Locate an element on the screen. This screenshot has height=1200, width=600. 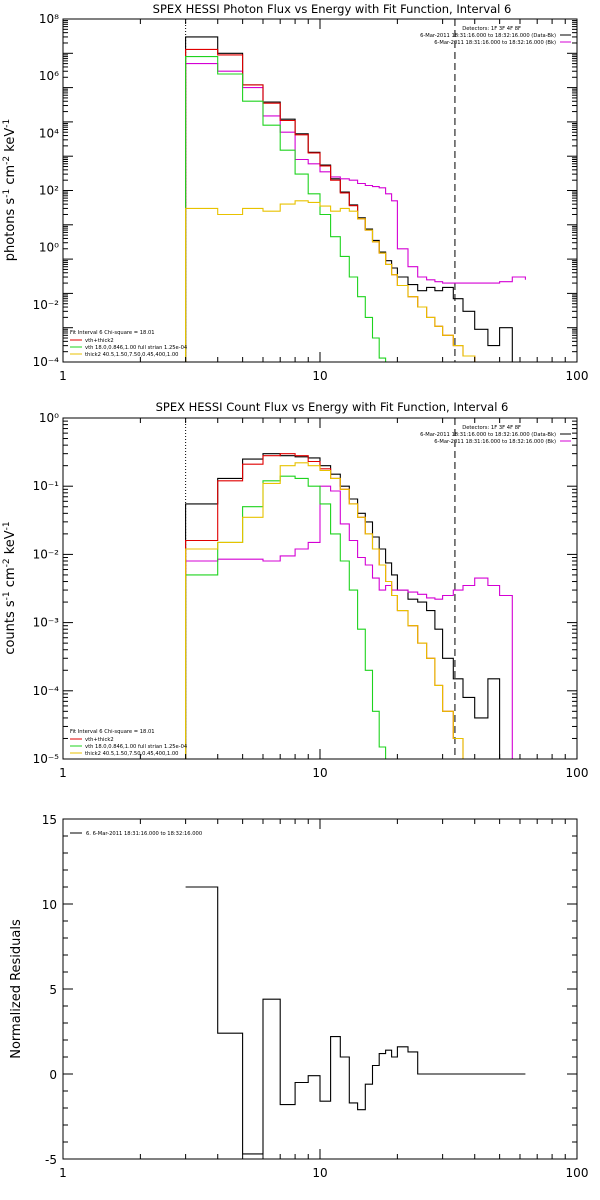
count-y-axis-label: counts s-1 cm-2 keV-1 is located at coordinates (10, 587).